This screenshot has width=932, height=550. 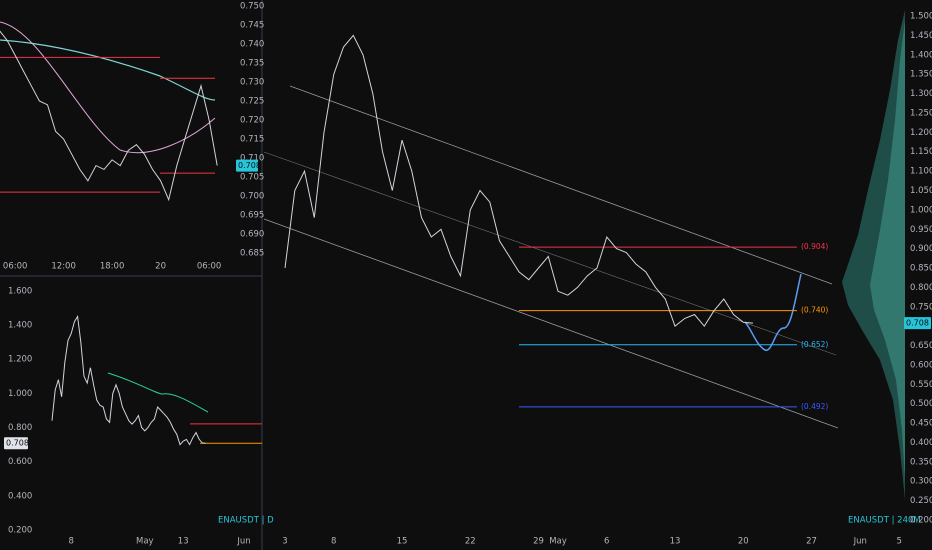 I want to click on x-tick-label: 3, so click(x=284, y=542).